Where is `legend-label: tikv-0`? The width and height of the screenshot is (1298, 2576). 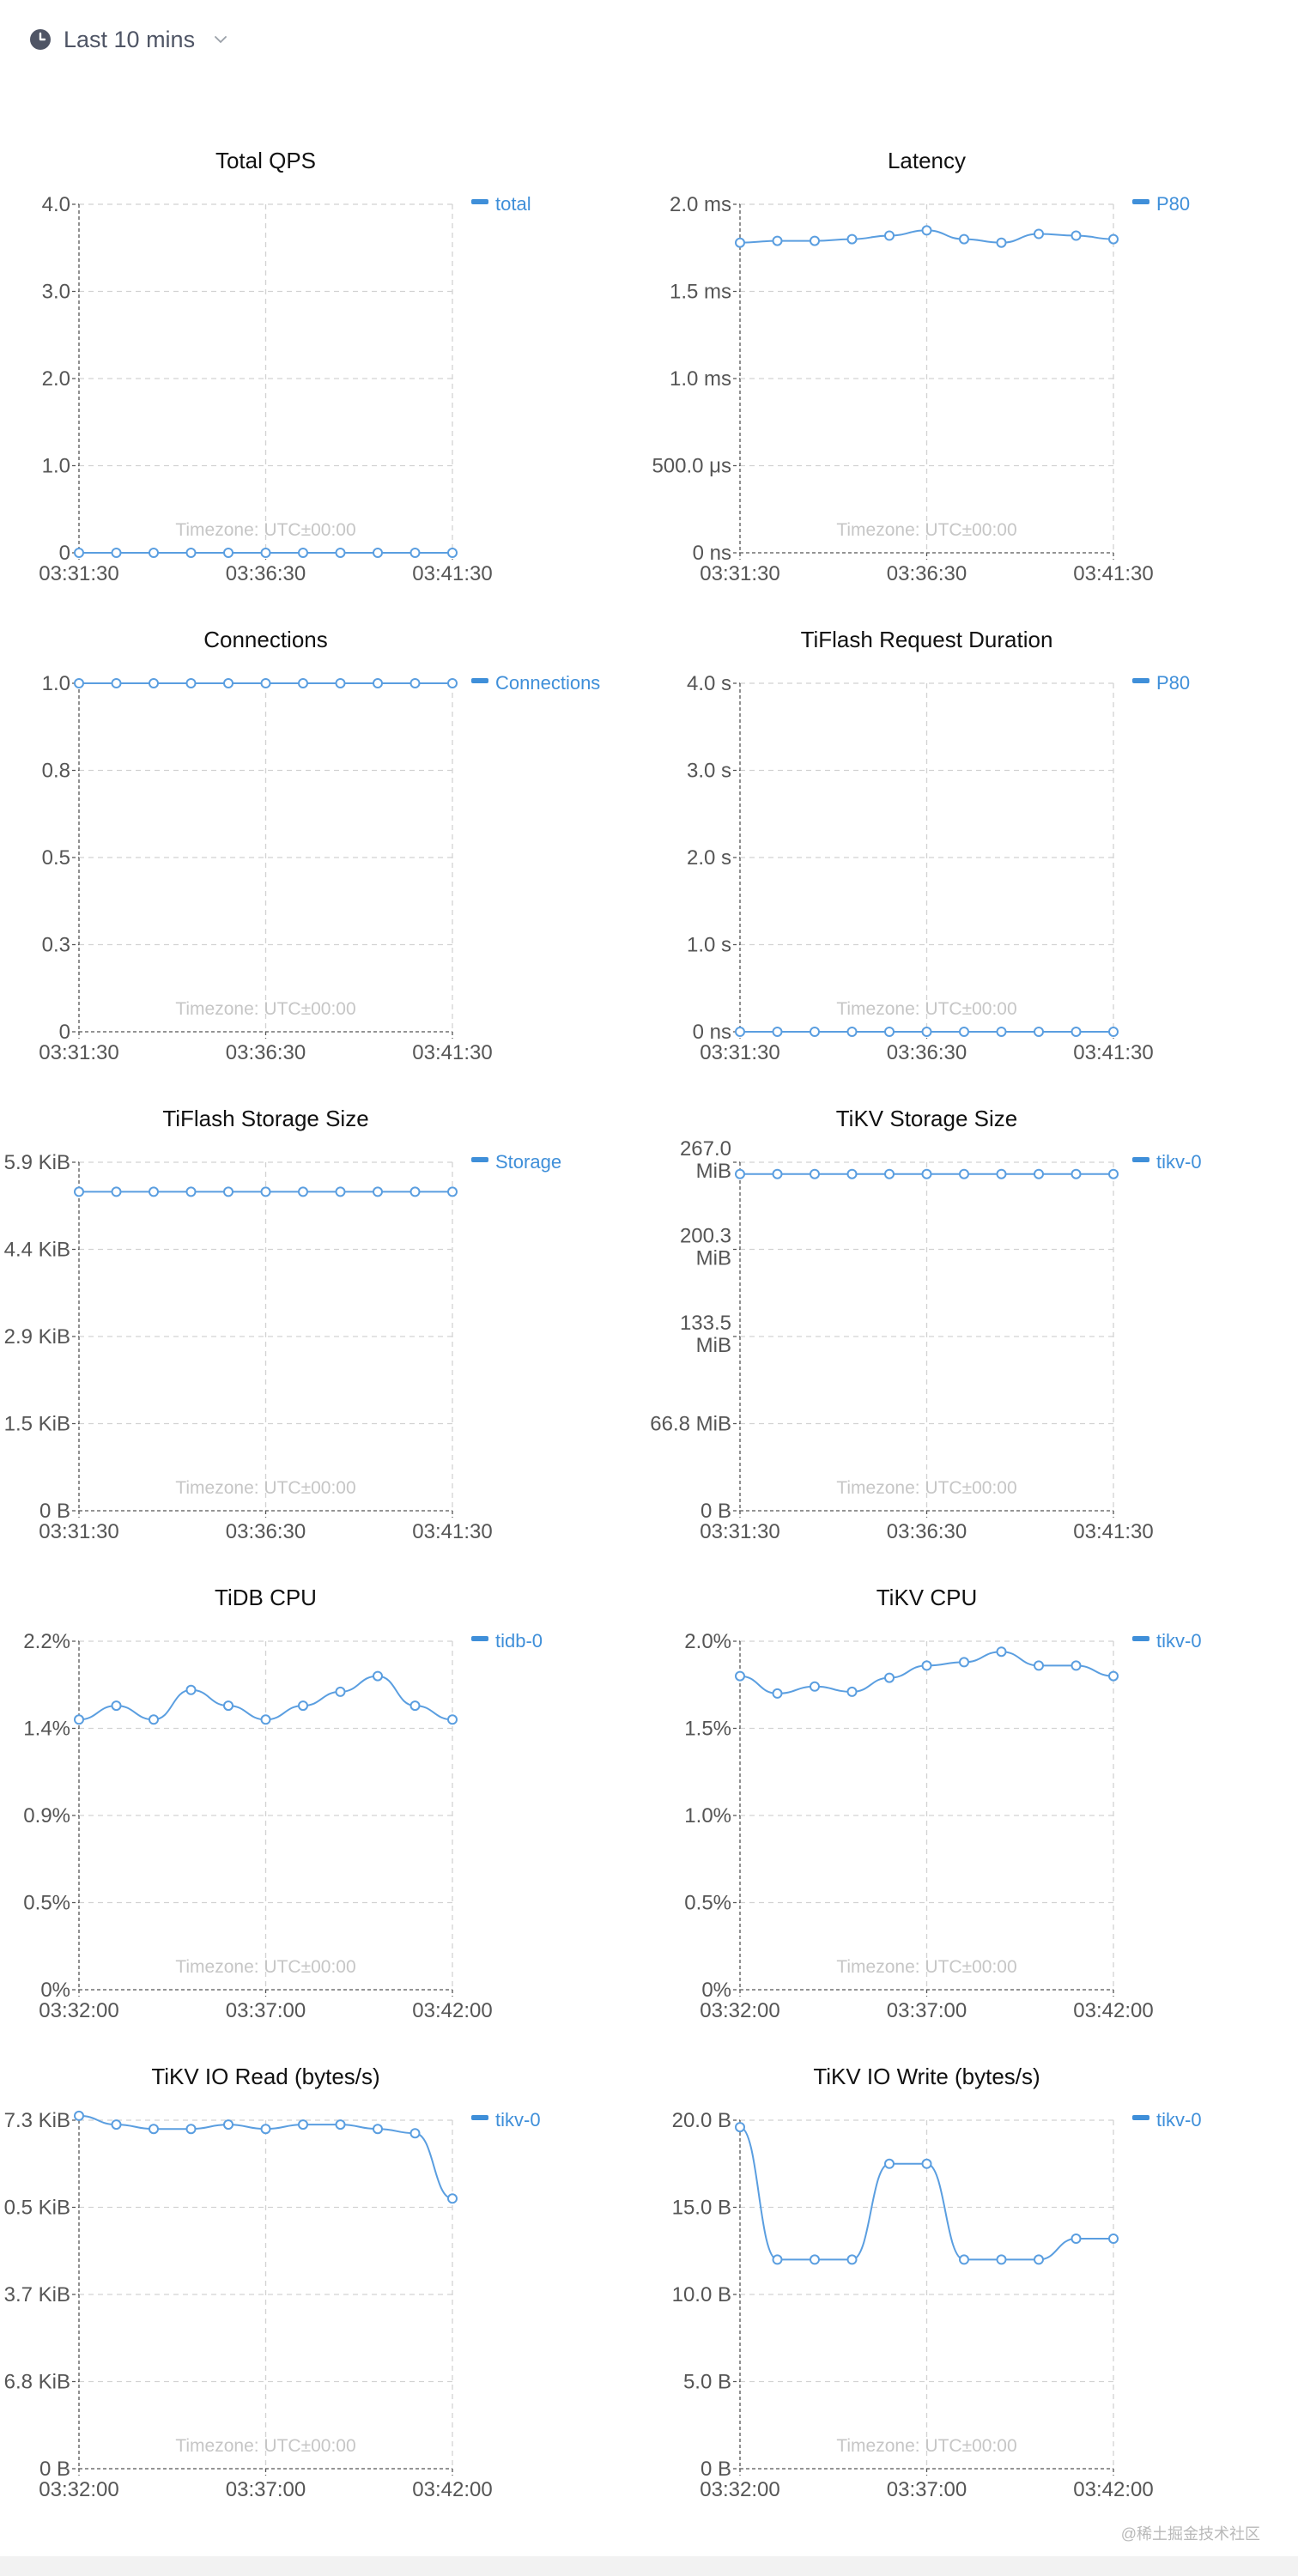
legend-label: tikv-0 is located at coordinates (1179, 1162).